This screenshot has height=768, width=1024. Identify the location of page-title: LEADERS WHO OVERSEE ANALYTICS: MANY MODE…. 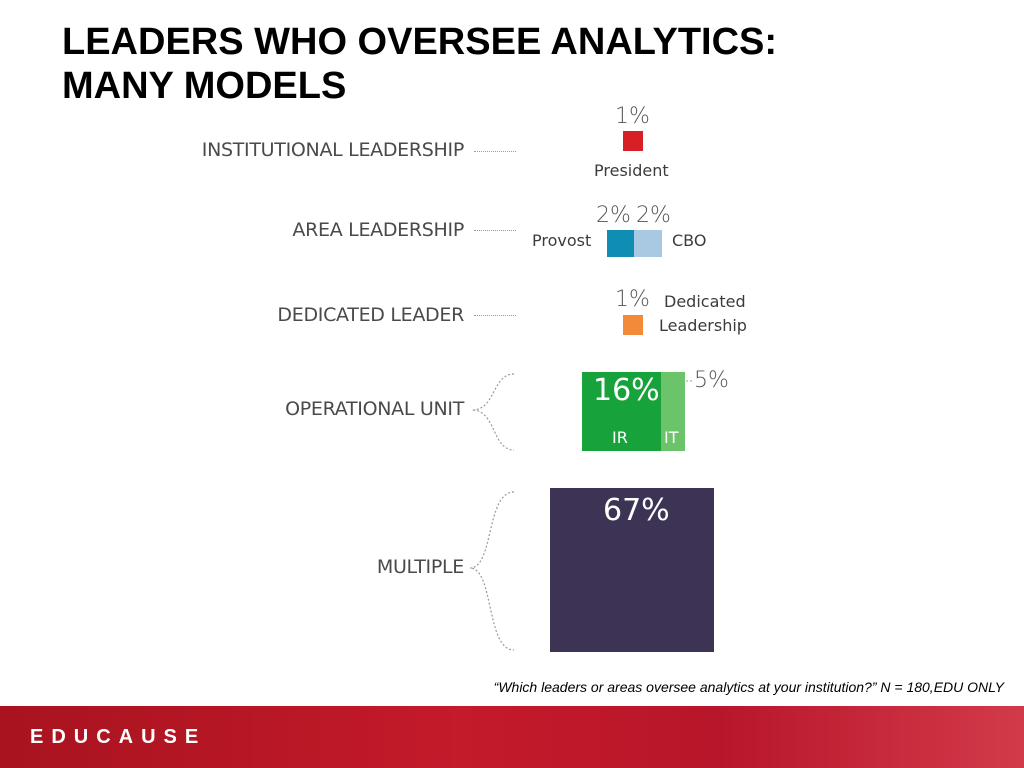
(512, 64).